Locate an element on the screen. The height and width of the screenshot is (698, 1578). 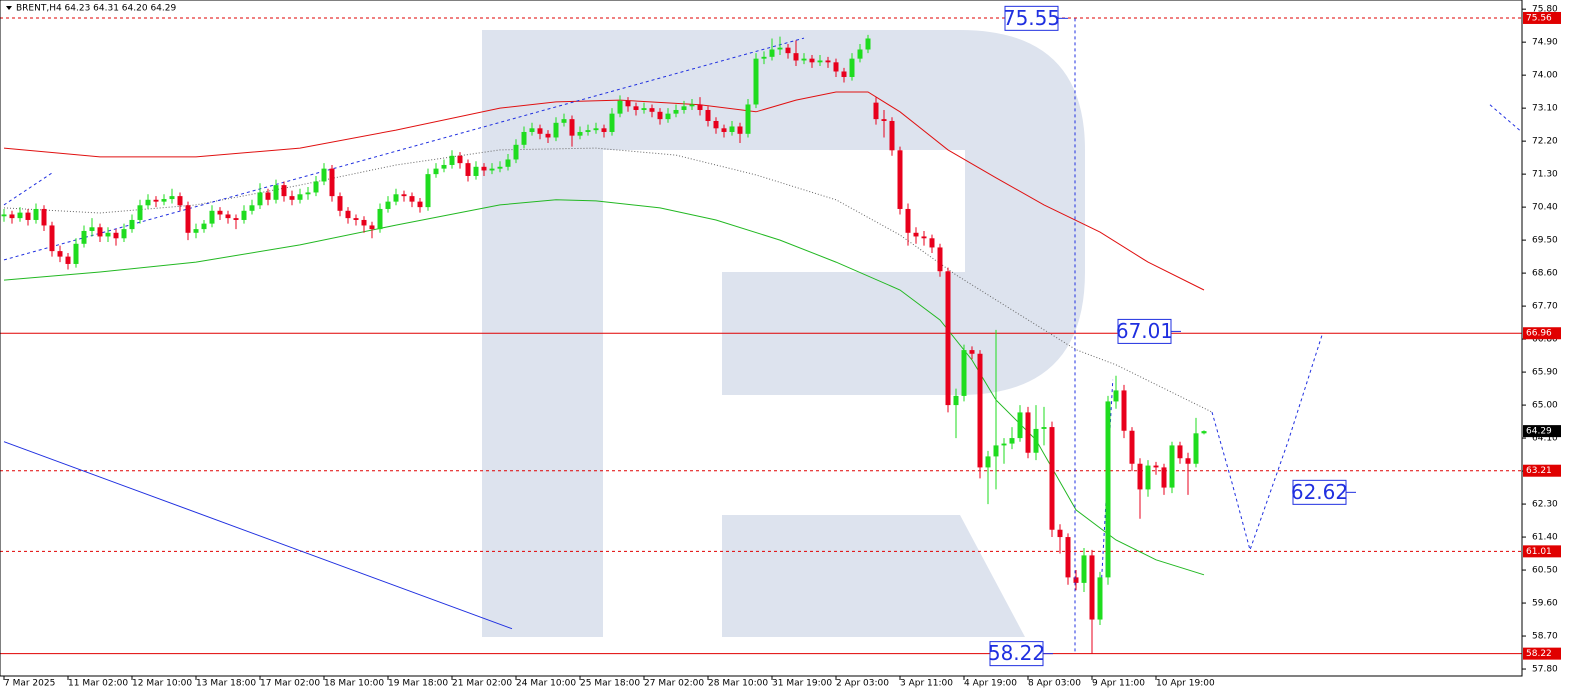
x-tick-label: 25 Mar 18:00 is located at coordinates (610, 684).